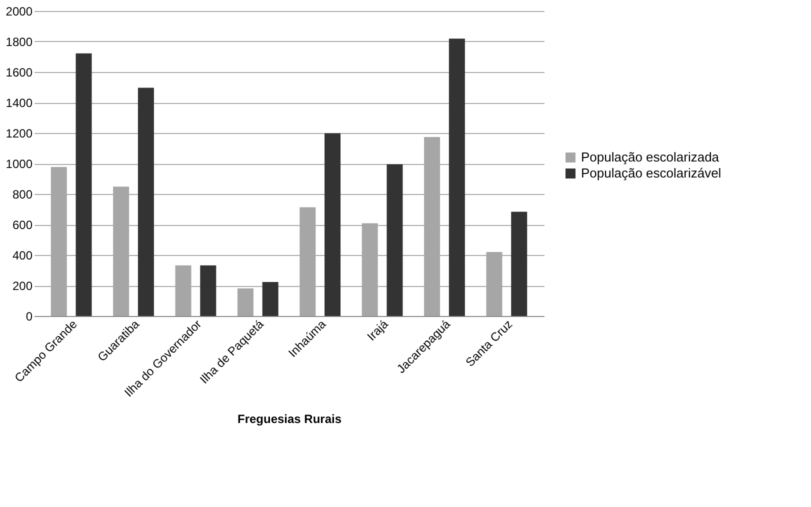 The width and height of the screenshot is (811, 507). Describe the element at coordinates (19, 103) in the screenshot. I see `y-tick-label: 1400` at that location.